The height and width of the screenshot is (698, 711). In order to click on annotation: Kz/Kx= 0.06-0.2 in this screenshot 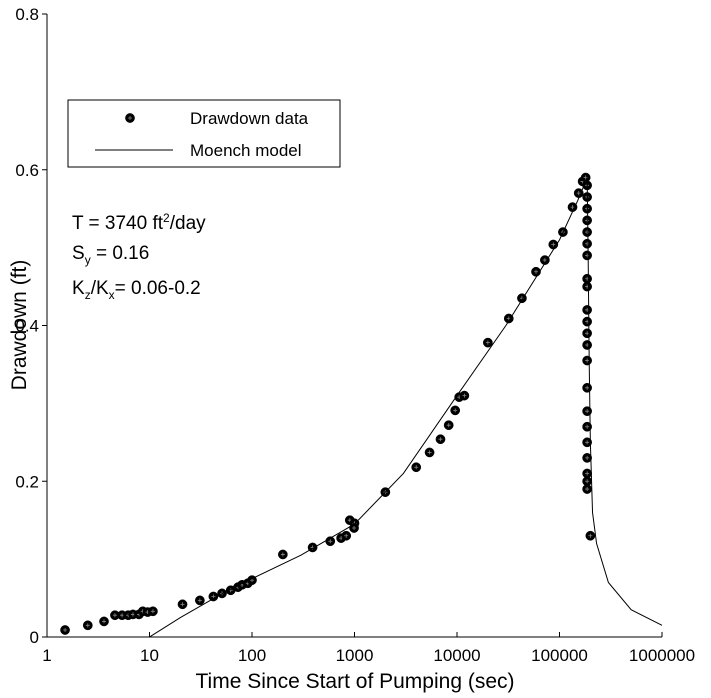, I will do `click(136, 290)`.